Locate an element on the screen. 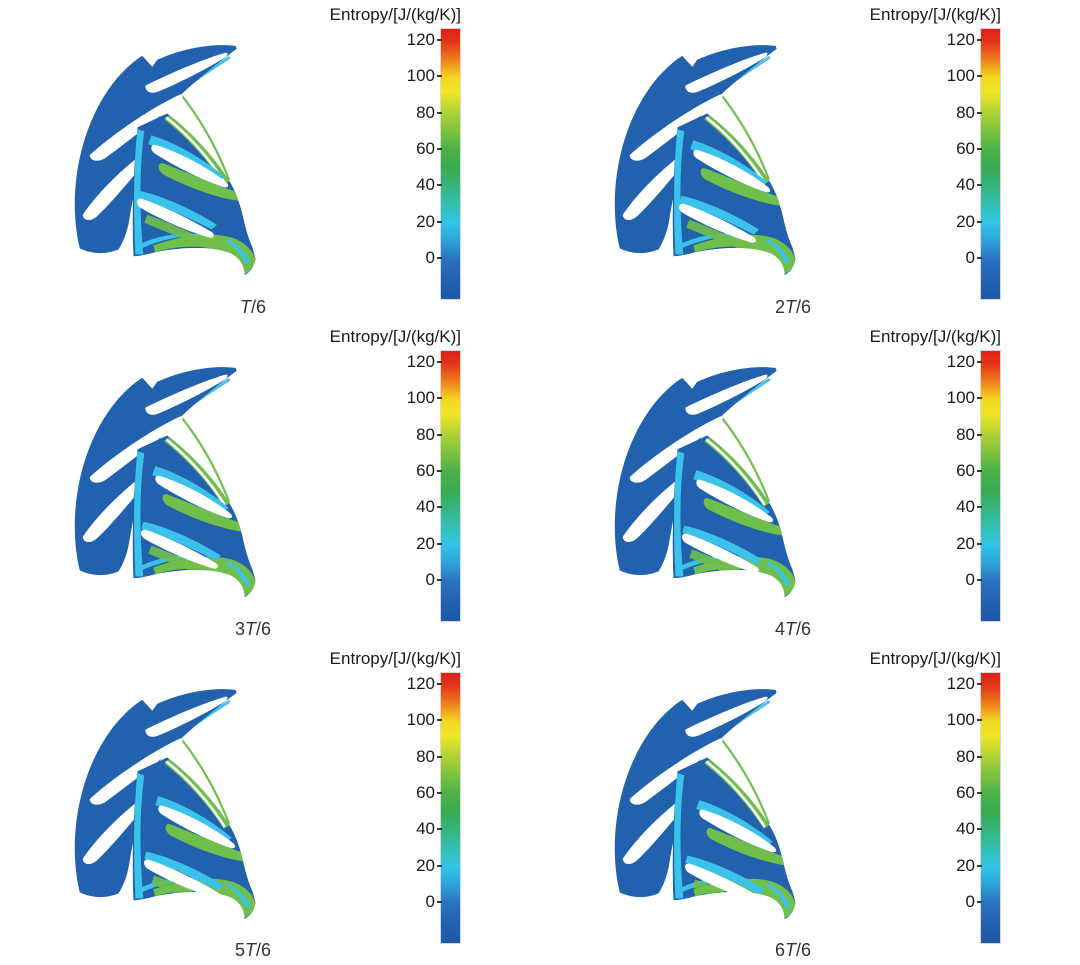 The width and height of the screenshot is (1080, 965). frame-time-label: 4T/6 is located at coordinates (793, 629).